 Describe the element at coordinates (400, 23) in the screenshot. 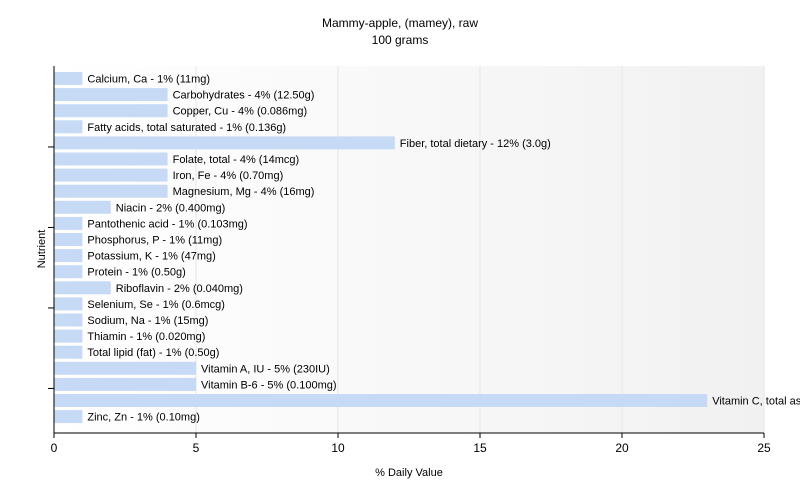

I see `chart-title: Mammy-apple, (mamey), raw` at that location.